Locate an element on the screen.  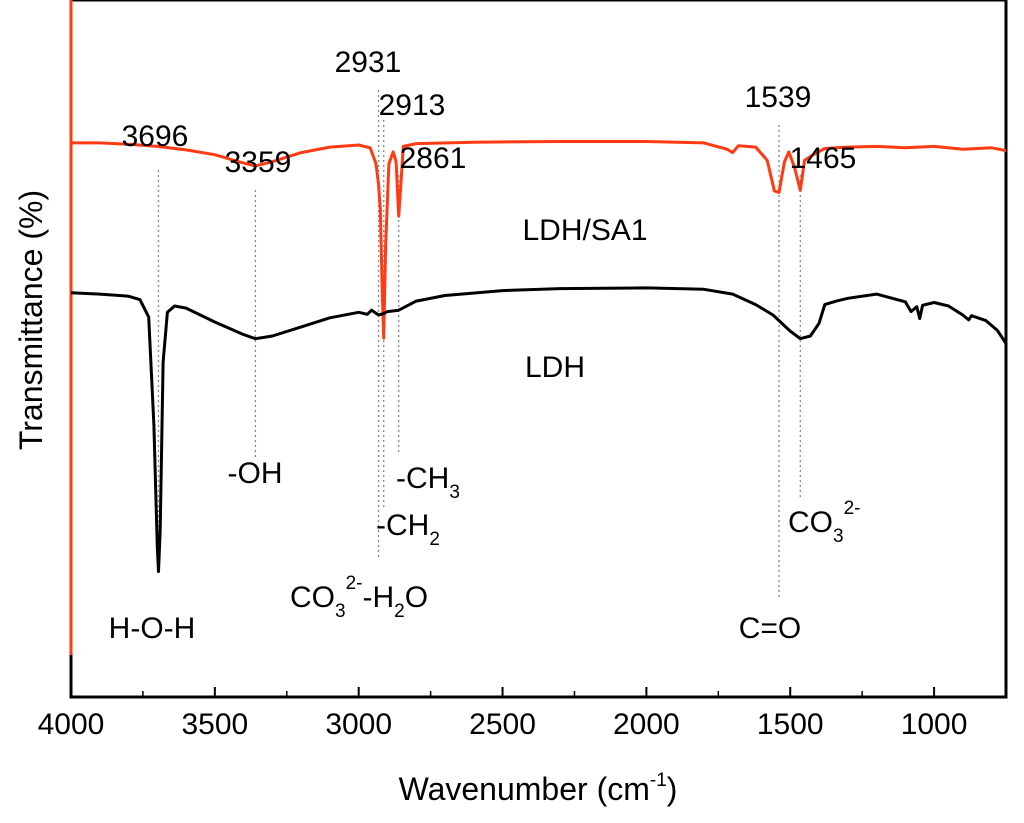
peak-label-3696: 3696 is located at coordinates (155, 136).